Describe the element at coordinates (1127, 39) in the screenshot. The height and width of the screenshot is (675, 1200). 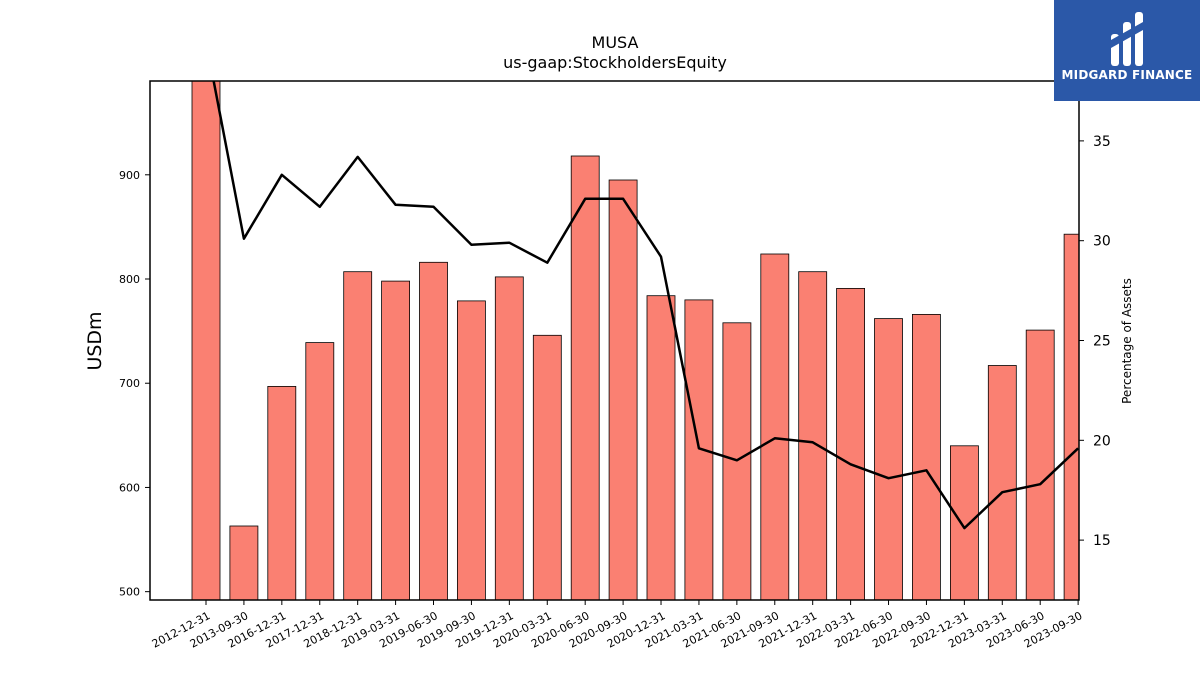
I see `logo-mark-icon` at that location.